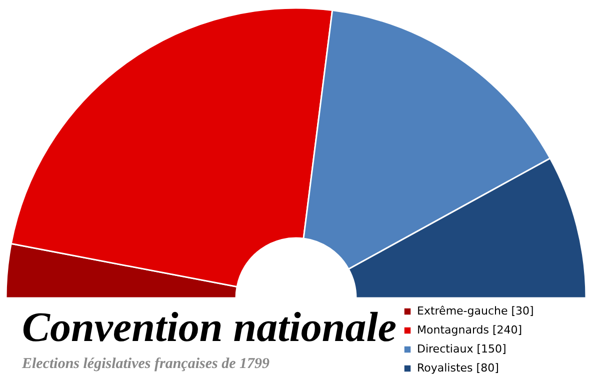 The height and width of the screenshot is (383, 600). What do you see at coordinates (461, 349) in the screenshot?
I see `legend-label: Directiaux [150]` at bounding box center [461, 349].